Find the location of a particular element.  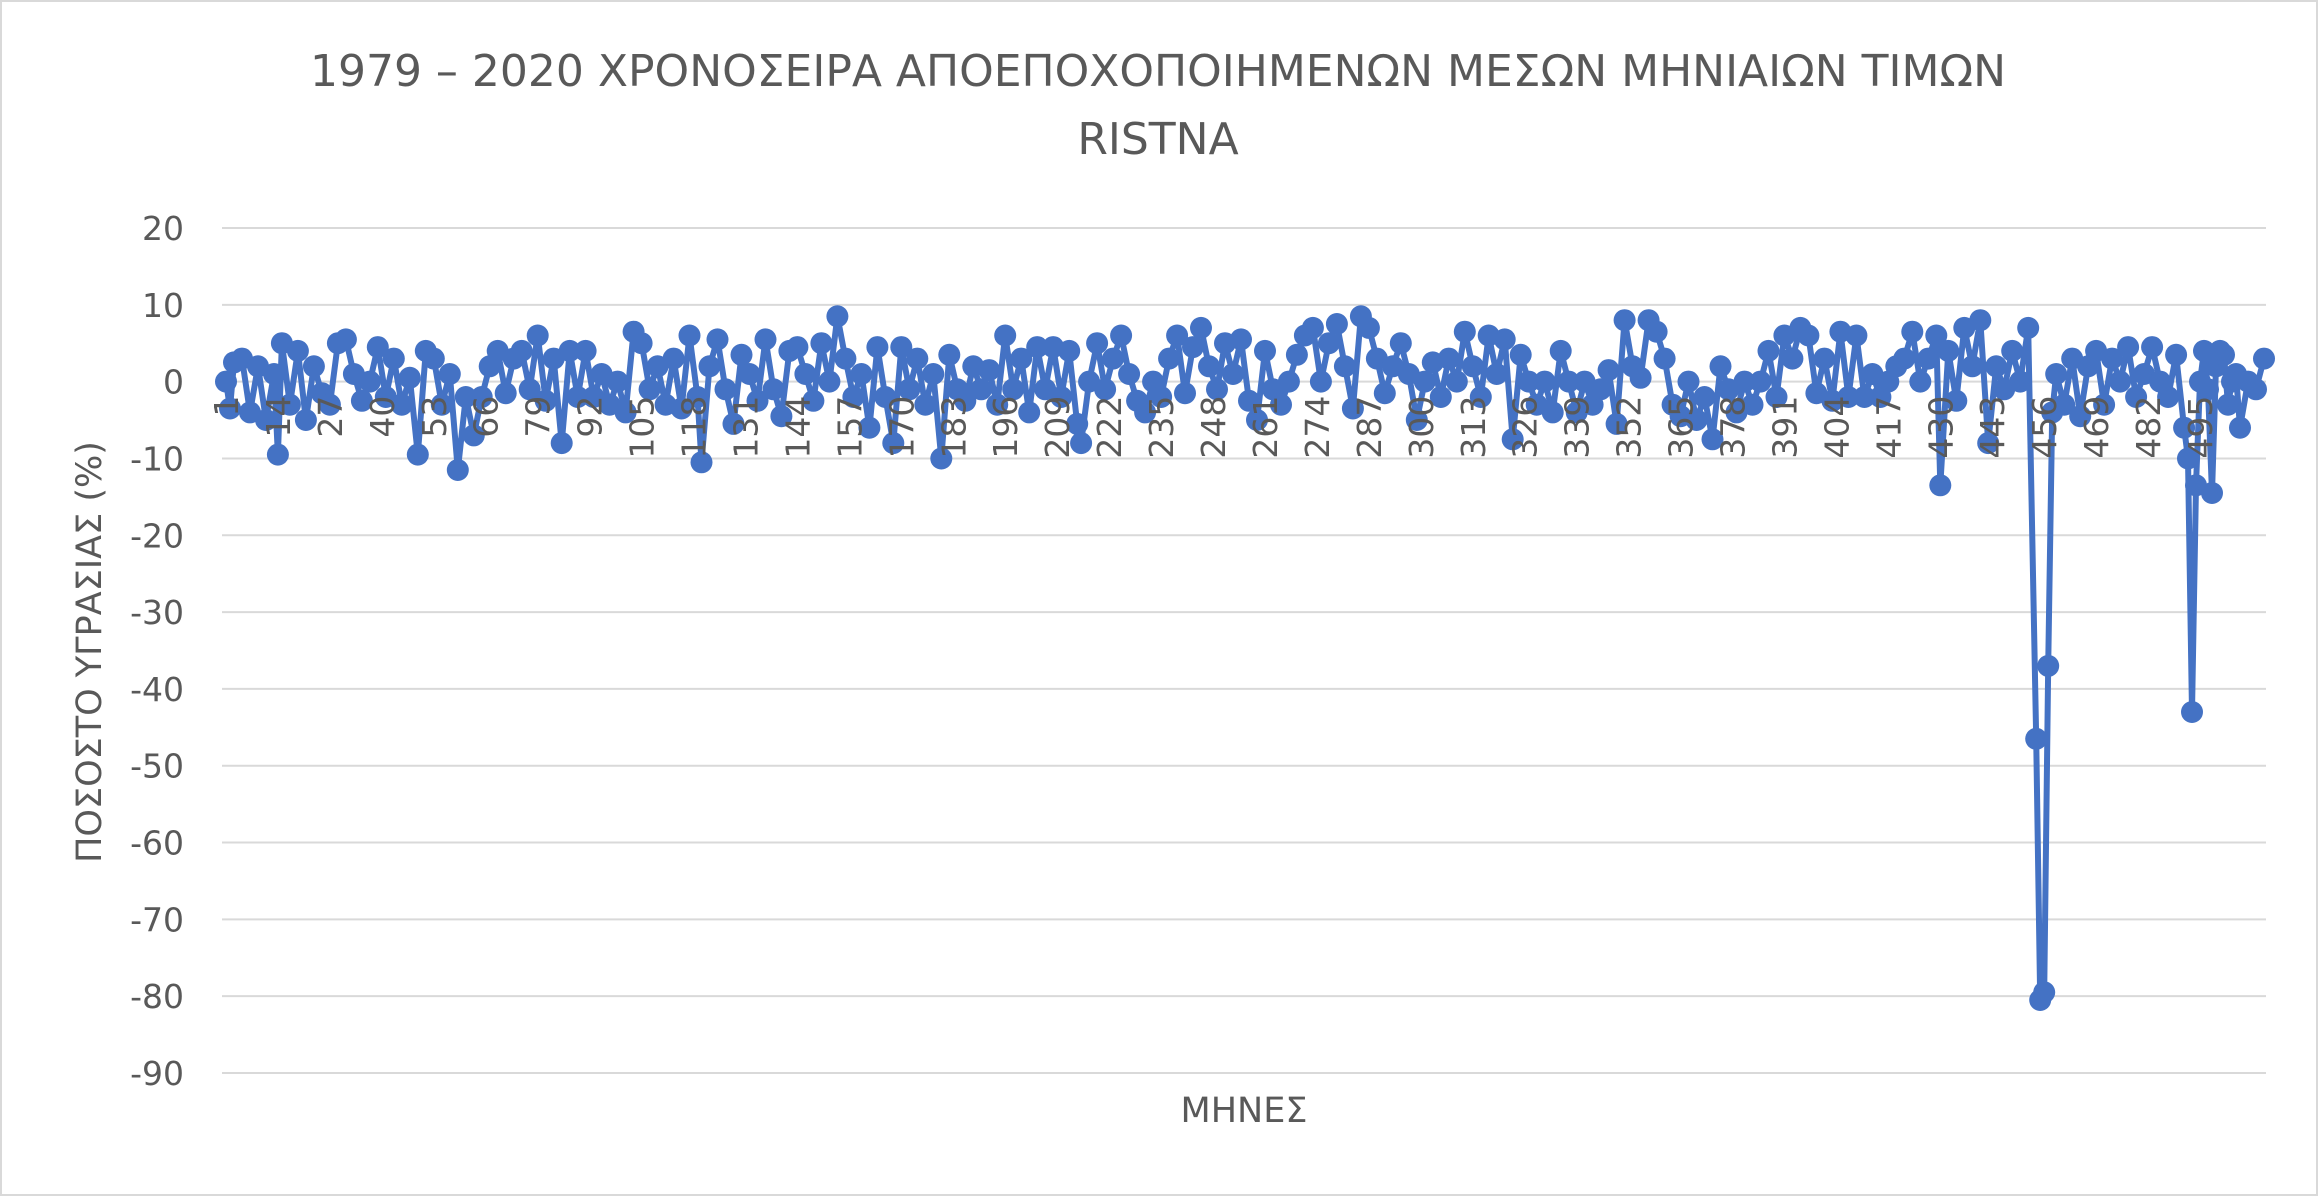

y-tick-label: 0 is located at coordinates (173, 382).